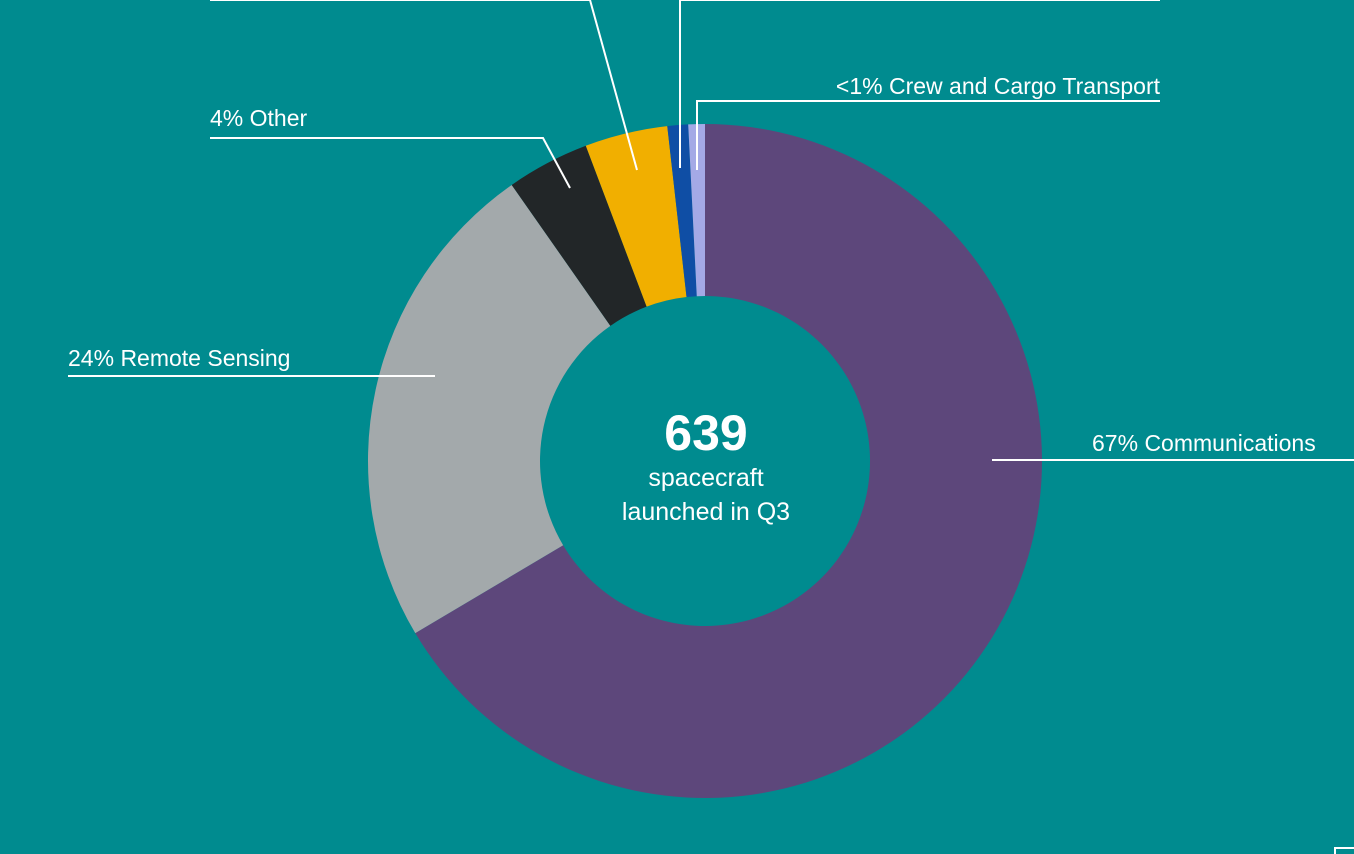  What do you see at coordinates (205, 358) in the screenshot?
I see `category-label: Remote Sensing` at bounding box center [205, 358].